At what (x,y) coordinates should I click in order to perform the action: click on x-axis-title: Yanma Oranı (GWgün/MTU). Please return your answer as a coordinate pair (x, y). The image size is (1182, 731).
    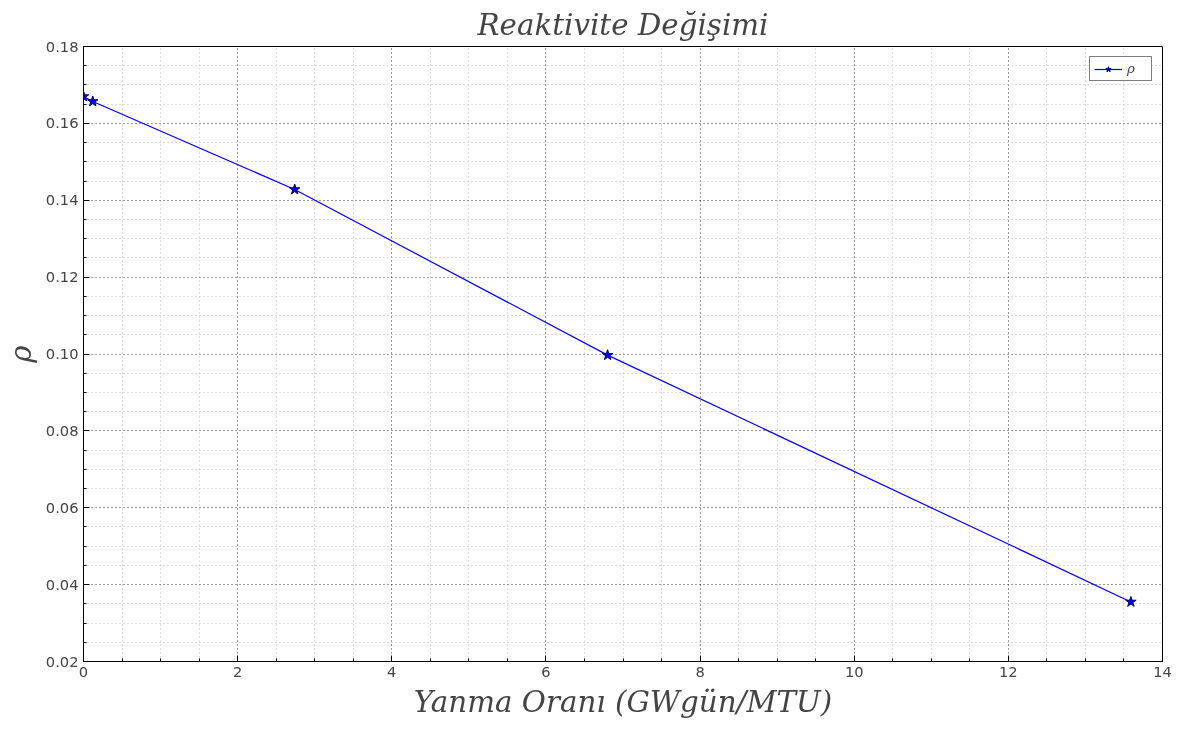
    Looking at the image, I should click on (623, 701).